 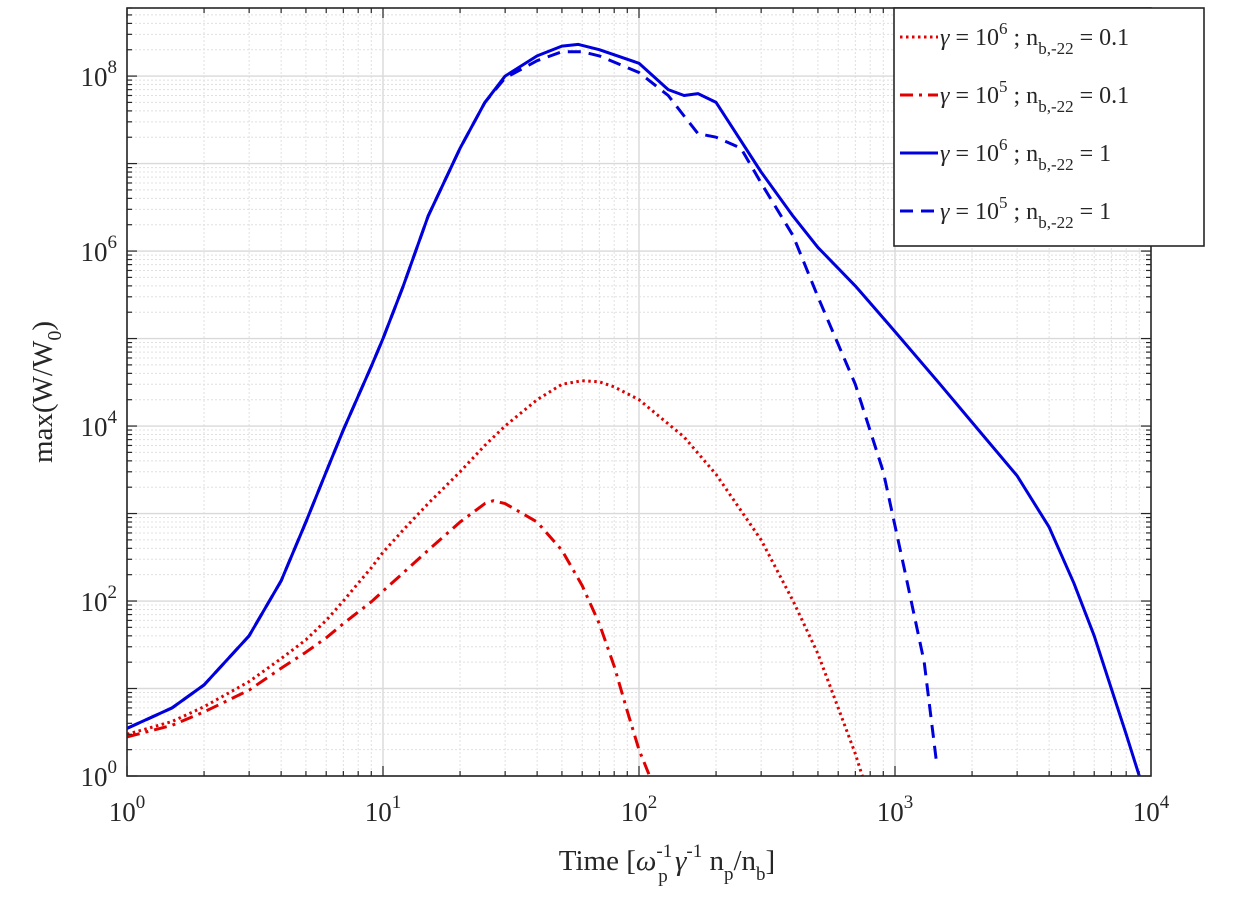 I want to click on x-axis-label-n1-sub: p, so click(x=729, y=874).